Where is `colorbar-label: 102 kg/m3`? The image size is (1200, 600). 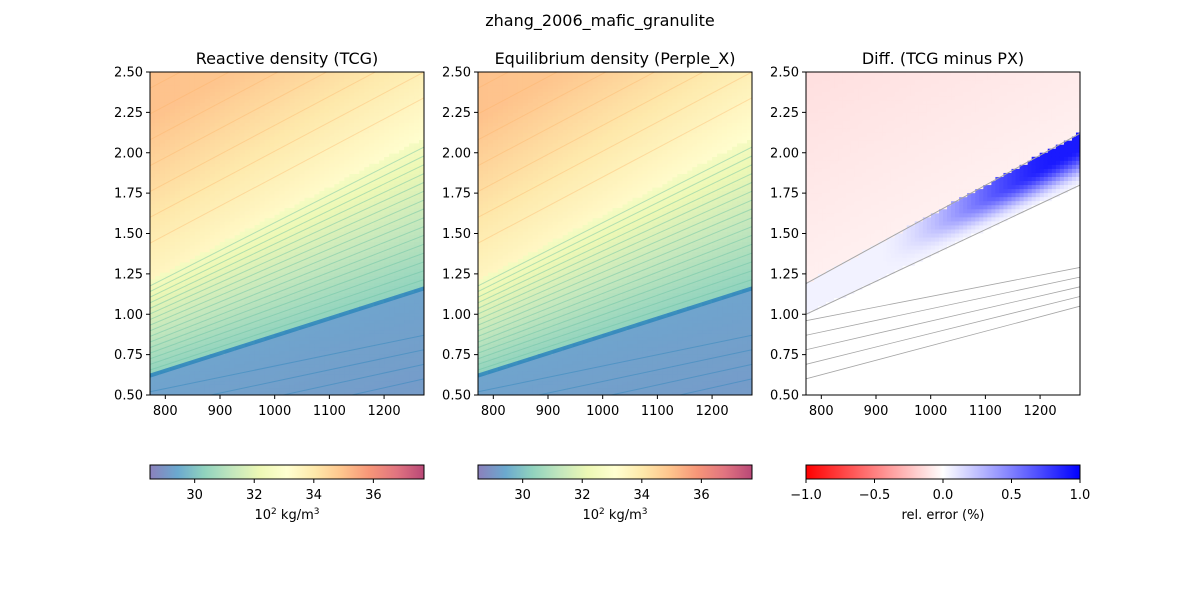 colorbar-label: 102 kg/m3 is located at coordinates (615, 515).